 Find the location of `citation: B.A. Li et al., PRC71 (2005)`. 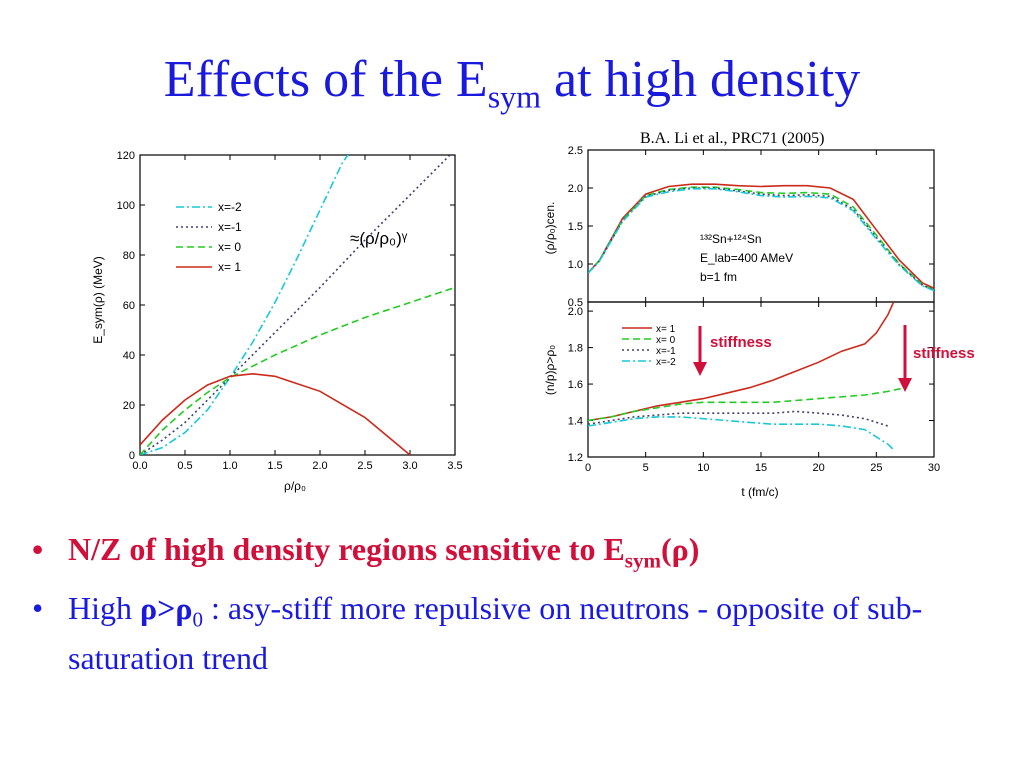

citation: B.A. Li et al., PRC71 (2005) is located at coordinates (732, 138).